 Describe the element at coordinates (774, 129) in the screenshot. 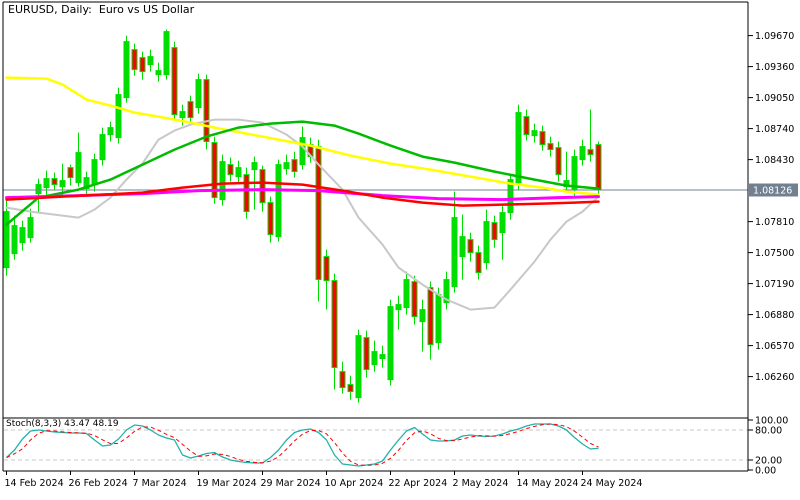

I see `price-axis-label: 1.08740` at that location.